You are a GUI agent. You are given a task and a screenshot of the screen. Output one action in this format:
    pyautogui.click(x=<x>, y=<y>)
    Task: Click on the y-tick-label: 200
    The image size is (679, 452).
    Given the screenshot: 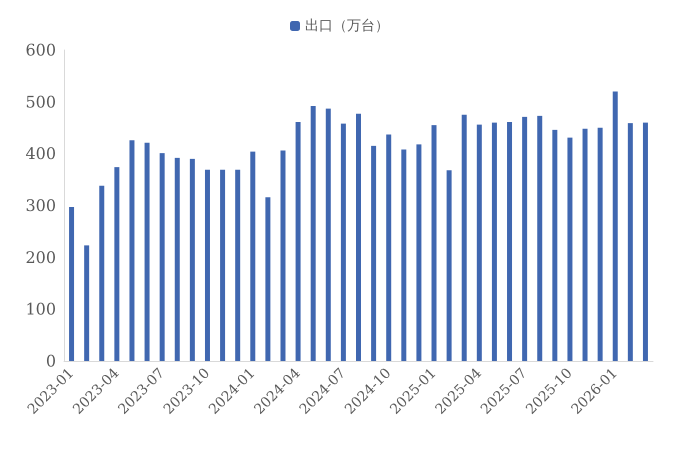 What is the action you would take?
    pyautogui.click(x=40, y=257)
    